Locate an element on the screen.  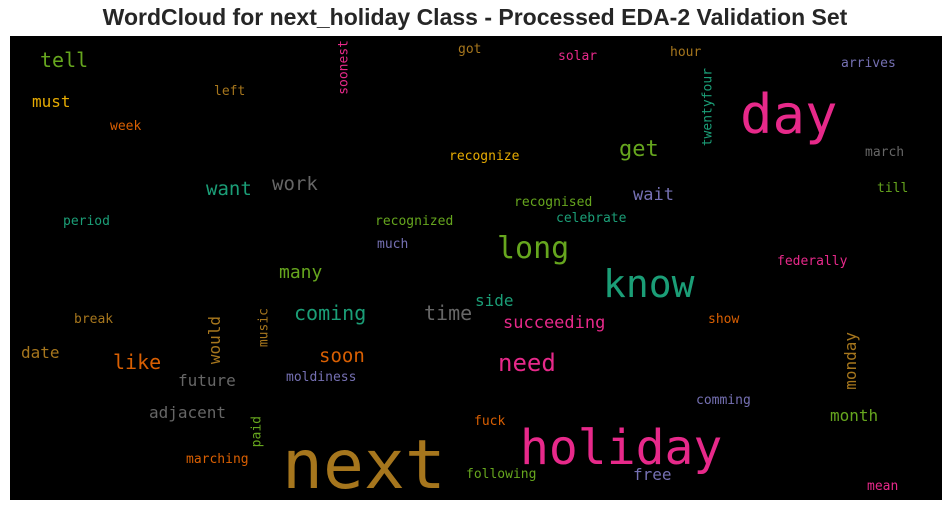
word-need: need is located at coordinates (527, 363).